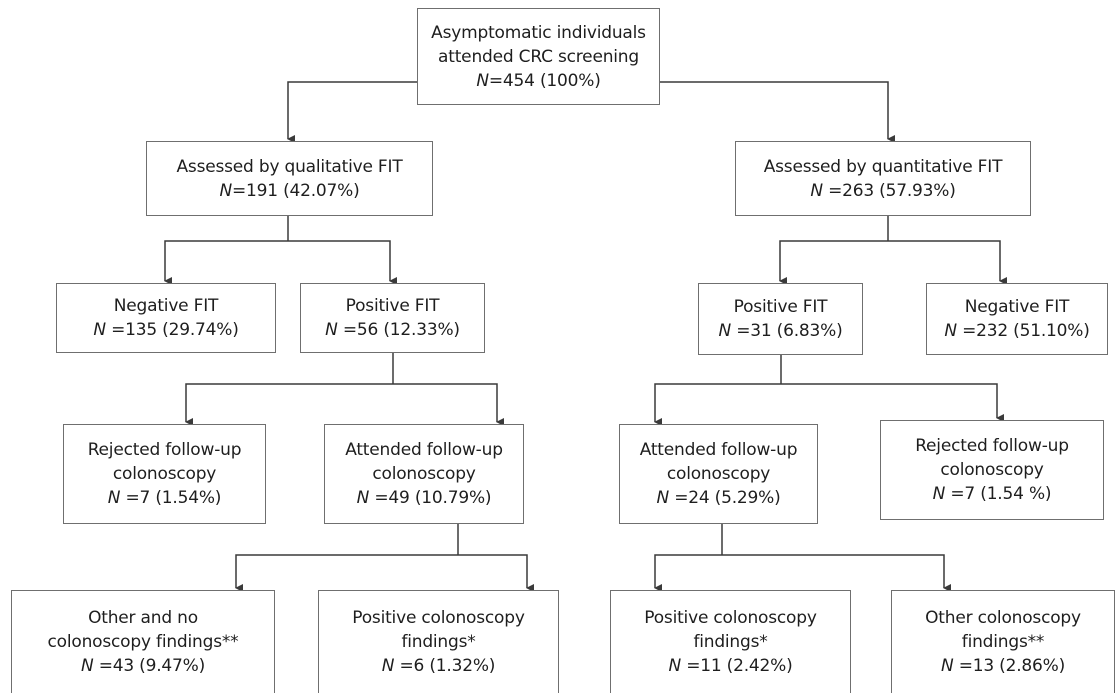 The width and height of the screenshot is (1115, 693). I want to click on qual-attended-n-line: N =49 (10.79%), so click(424, 498).